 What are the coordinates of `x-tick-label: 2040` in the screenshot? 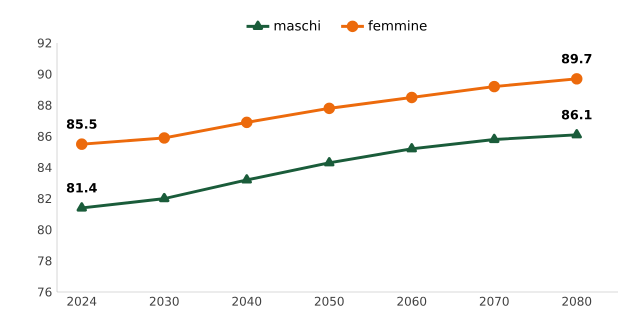 It's located at (247, 301).